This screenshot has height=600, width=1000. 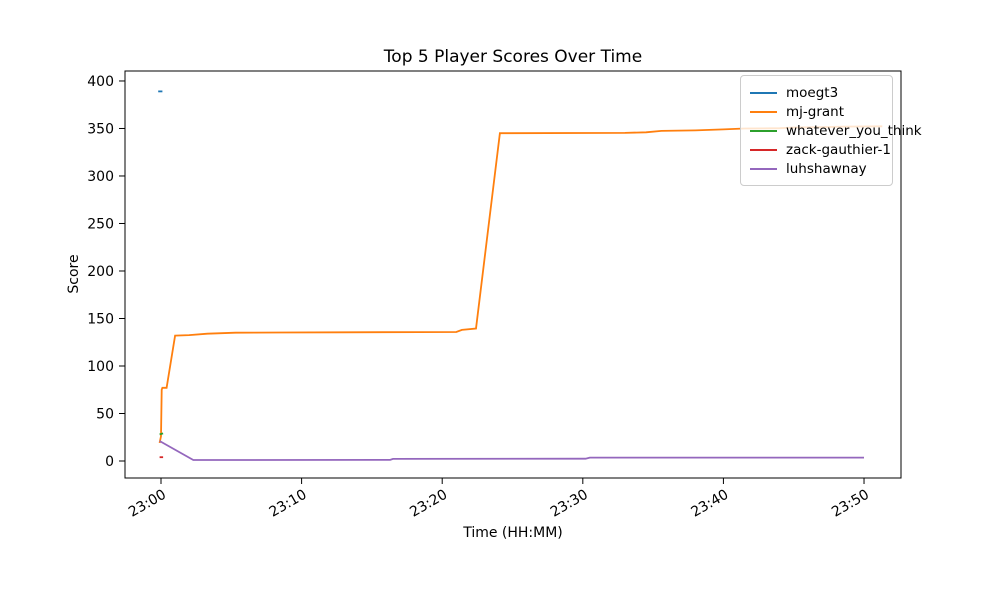 I want to click on legend-label: luhshawnay, so click(x=826, y=168).